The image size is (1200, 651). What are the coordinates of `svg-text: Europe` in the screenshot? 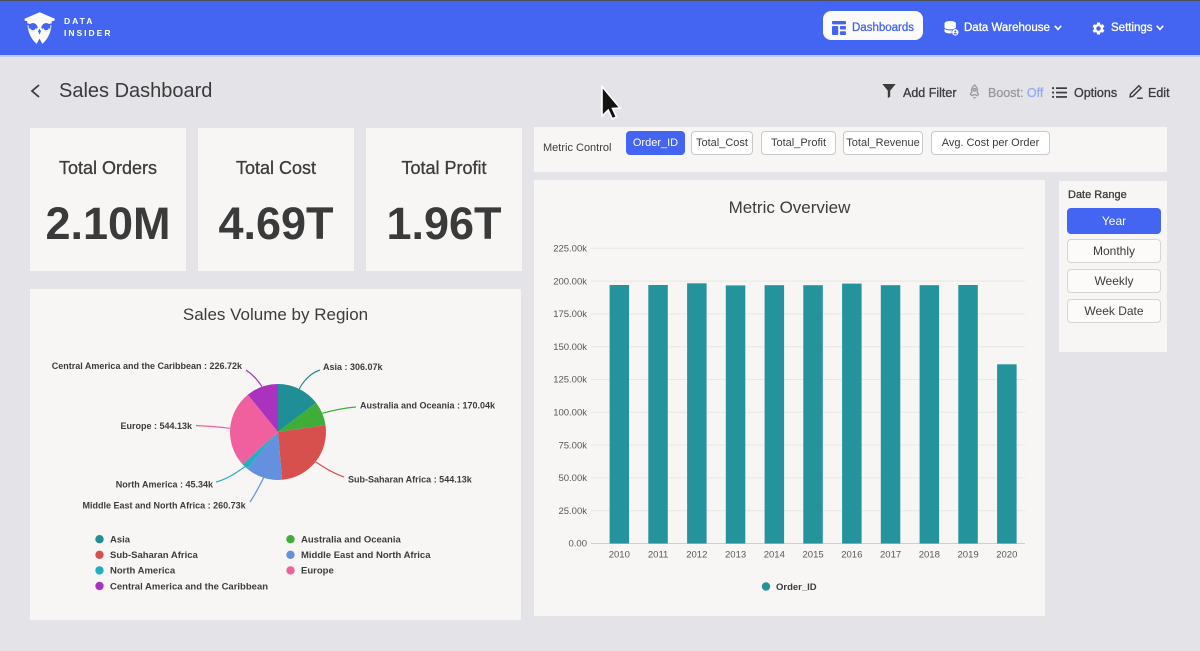 It's located at (317, 571).